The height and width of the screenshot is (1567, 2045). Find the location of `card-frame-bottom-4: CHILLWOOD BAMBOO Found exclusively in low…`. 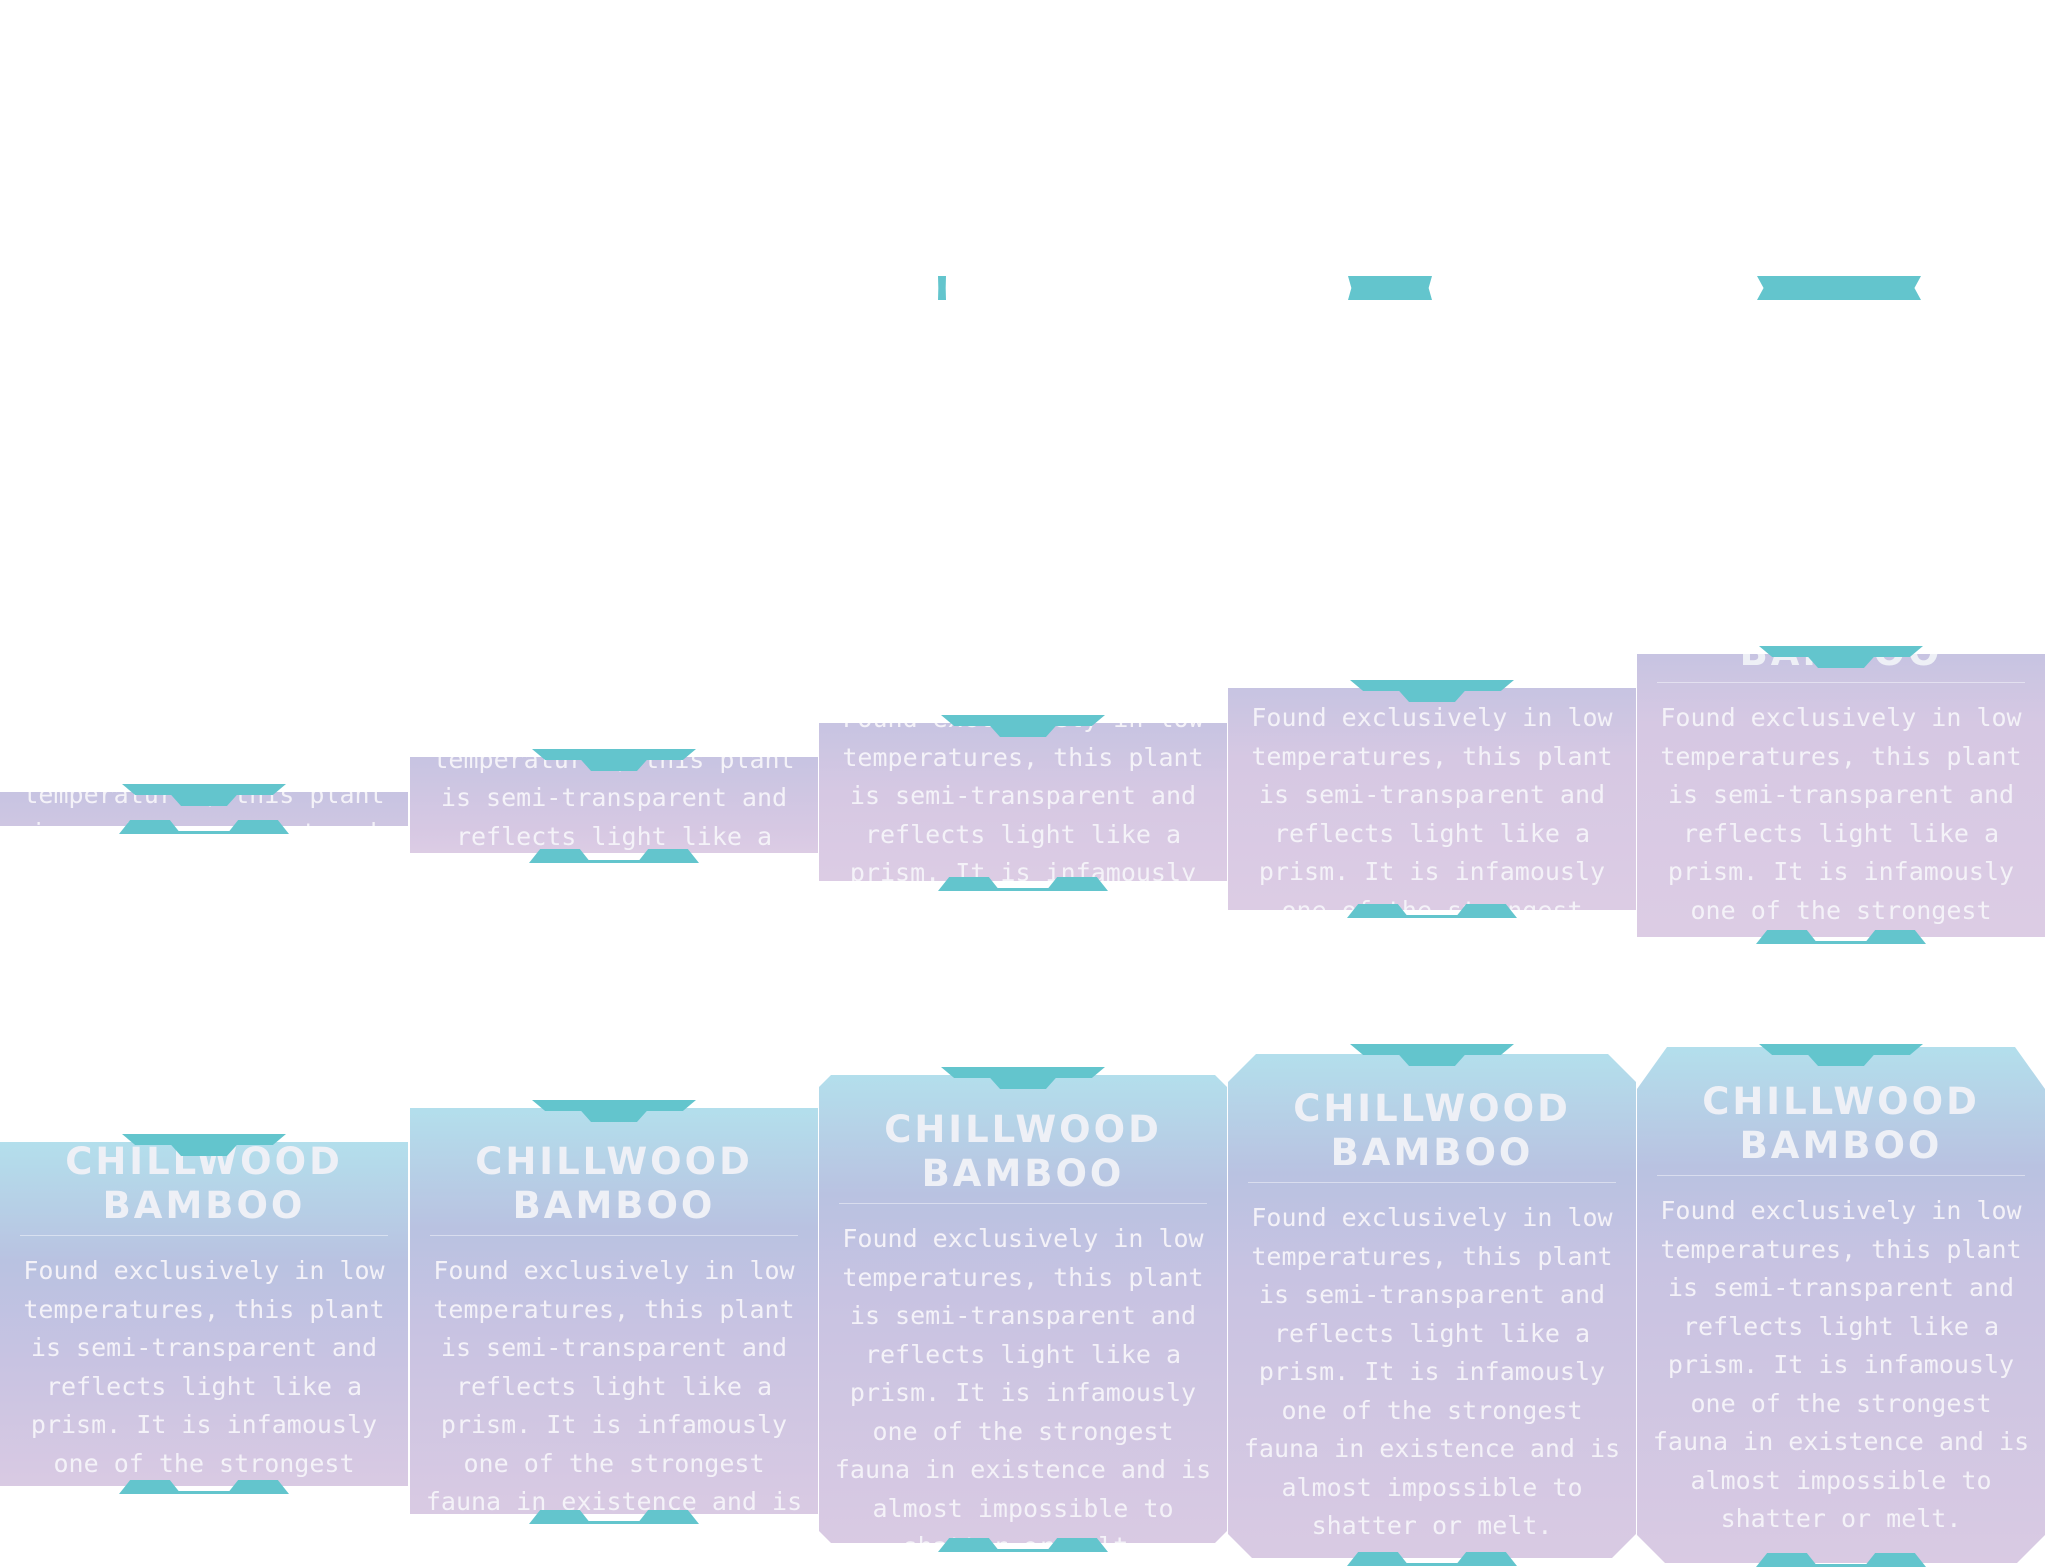

card-frame-bottom-4: CHILLWOOD BAMBOO Found exclusively in low… is located at coordinates (1432, 1305).